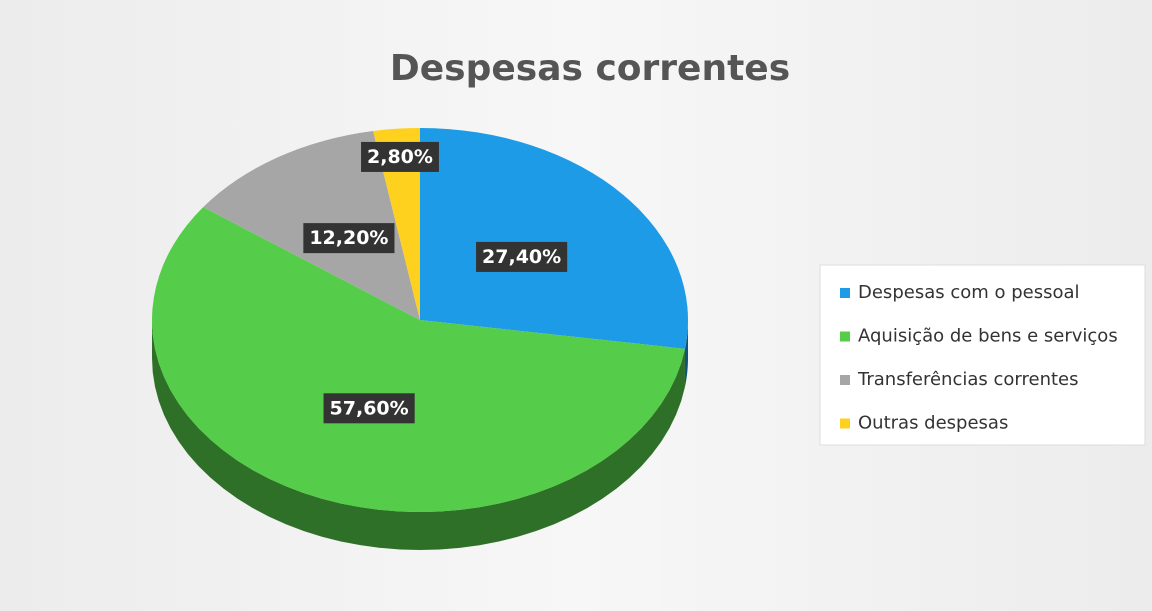  What do you see at coordinates (686, 353) in the screenshot?
I see `slice-side` at bounding box center [686, 353].